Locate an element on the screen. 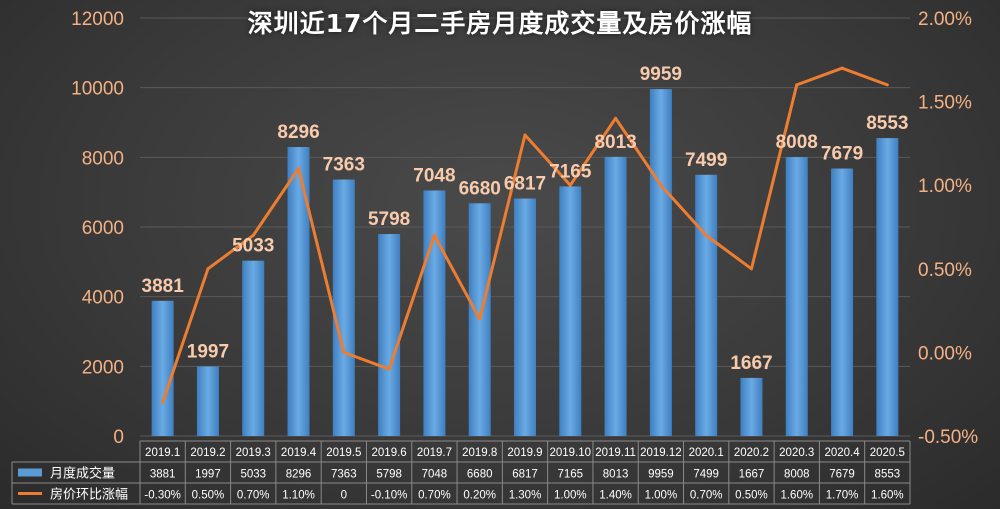 This screenshot has width=1000, height=509. x-category-label: 2020.2 is located at coordinates (751, 453).